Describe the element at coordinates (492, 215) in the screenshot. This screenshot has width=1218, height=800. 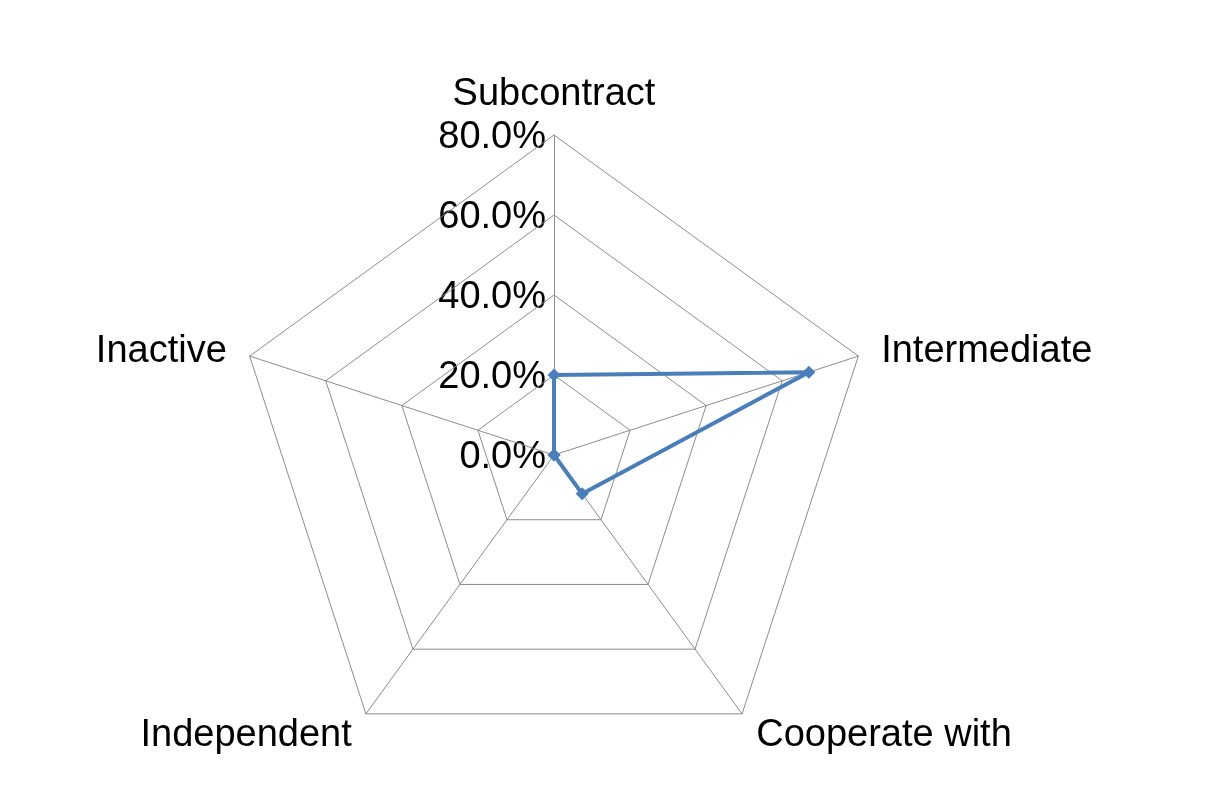
I see `y-tick-label: 60.0%` at that location.